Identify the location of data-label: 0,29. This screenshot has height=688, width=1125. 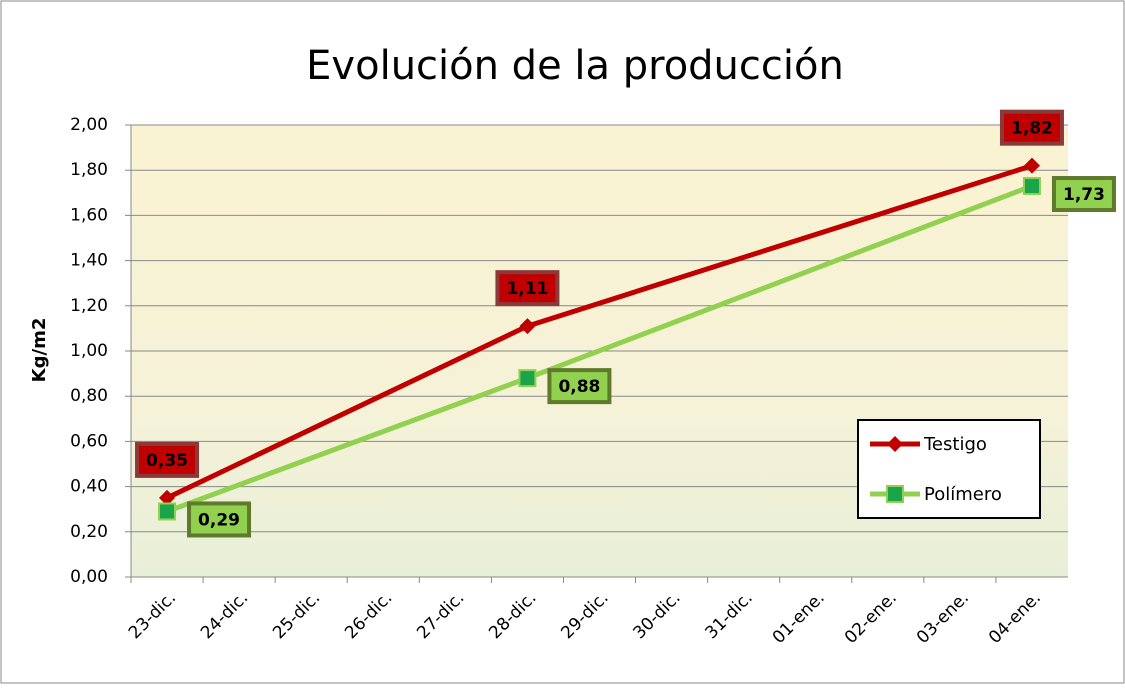
(219, 520).